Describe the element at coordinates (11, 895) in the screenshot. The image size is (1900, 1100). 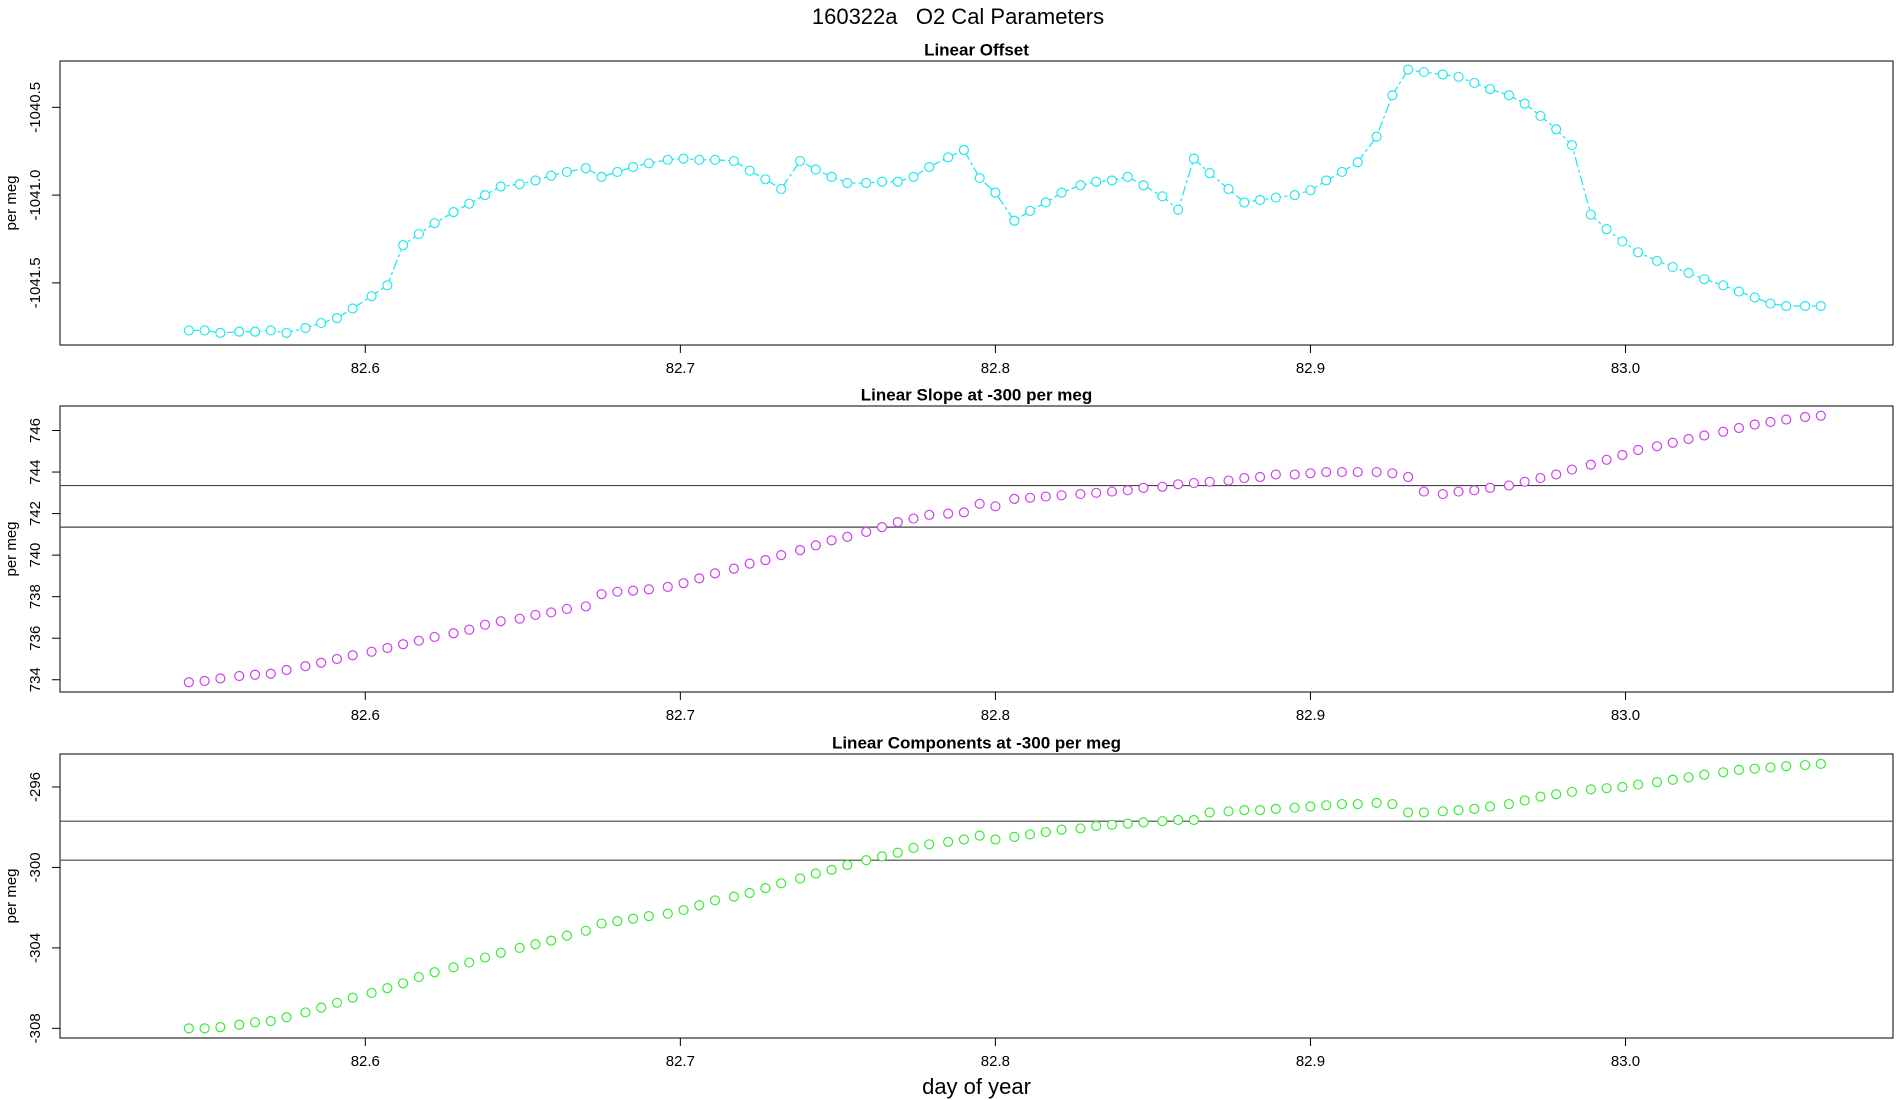
I see `y-axis-label: per meg` at that location.